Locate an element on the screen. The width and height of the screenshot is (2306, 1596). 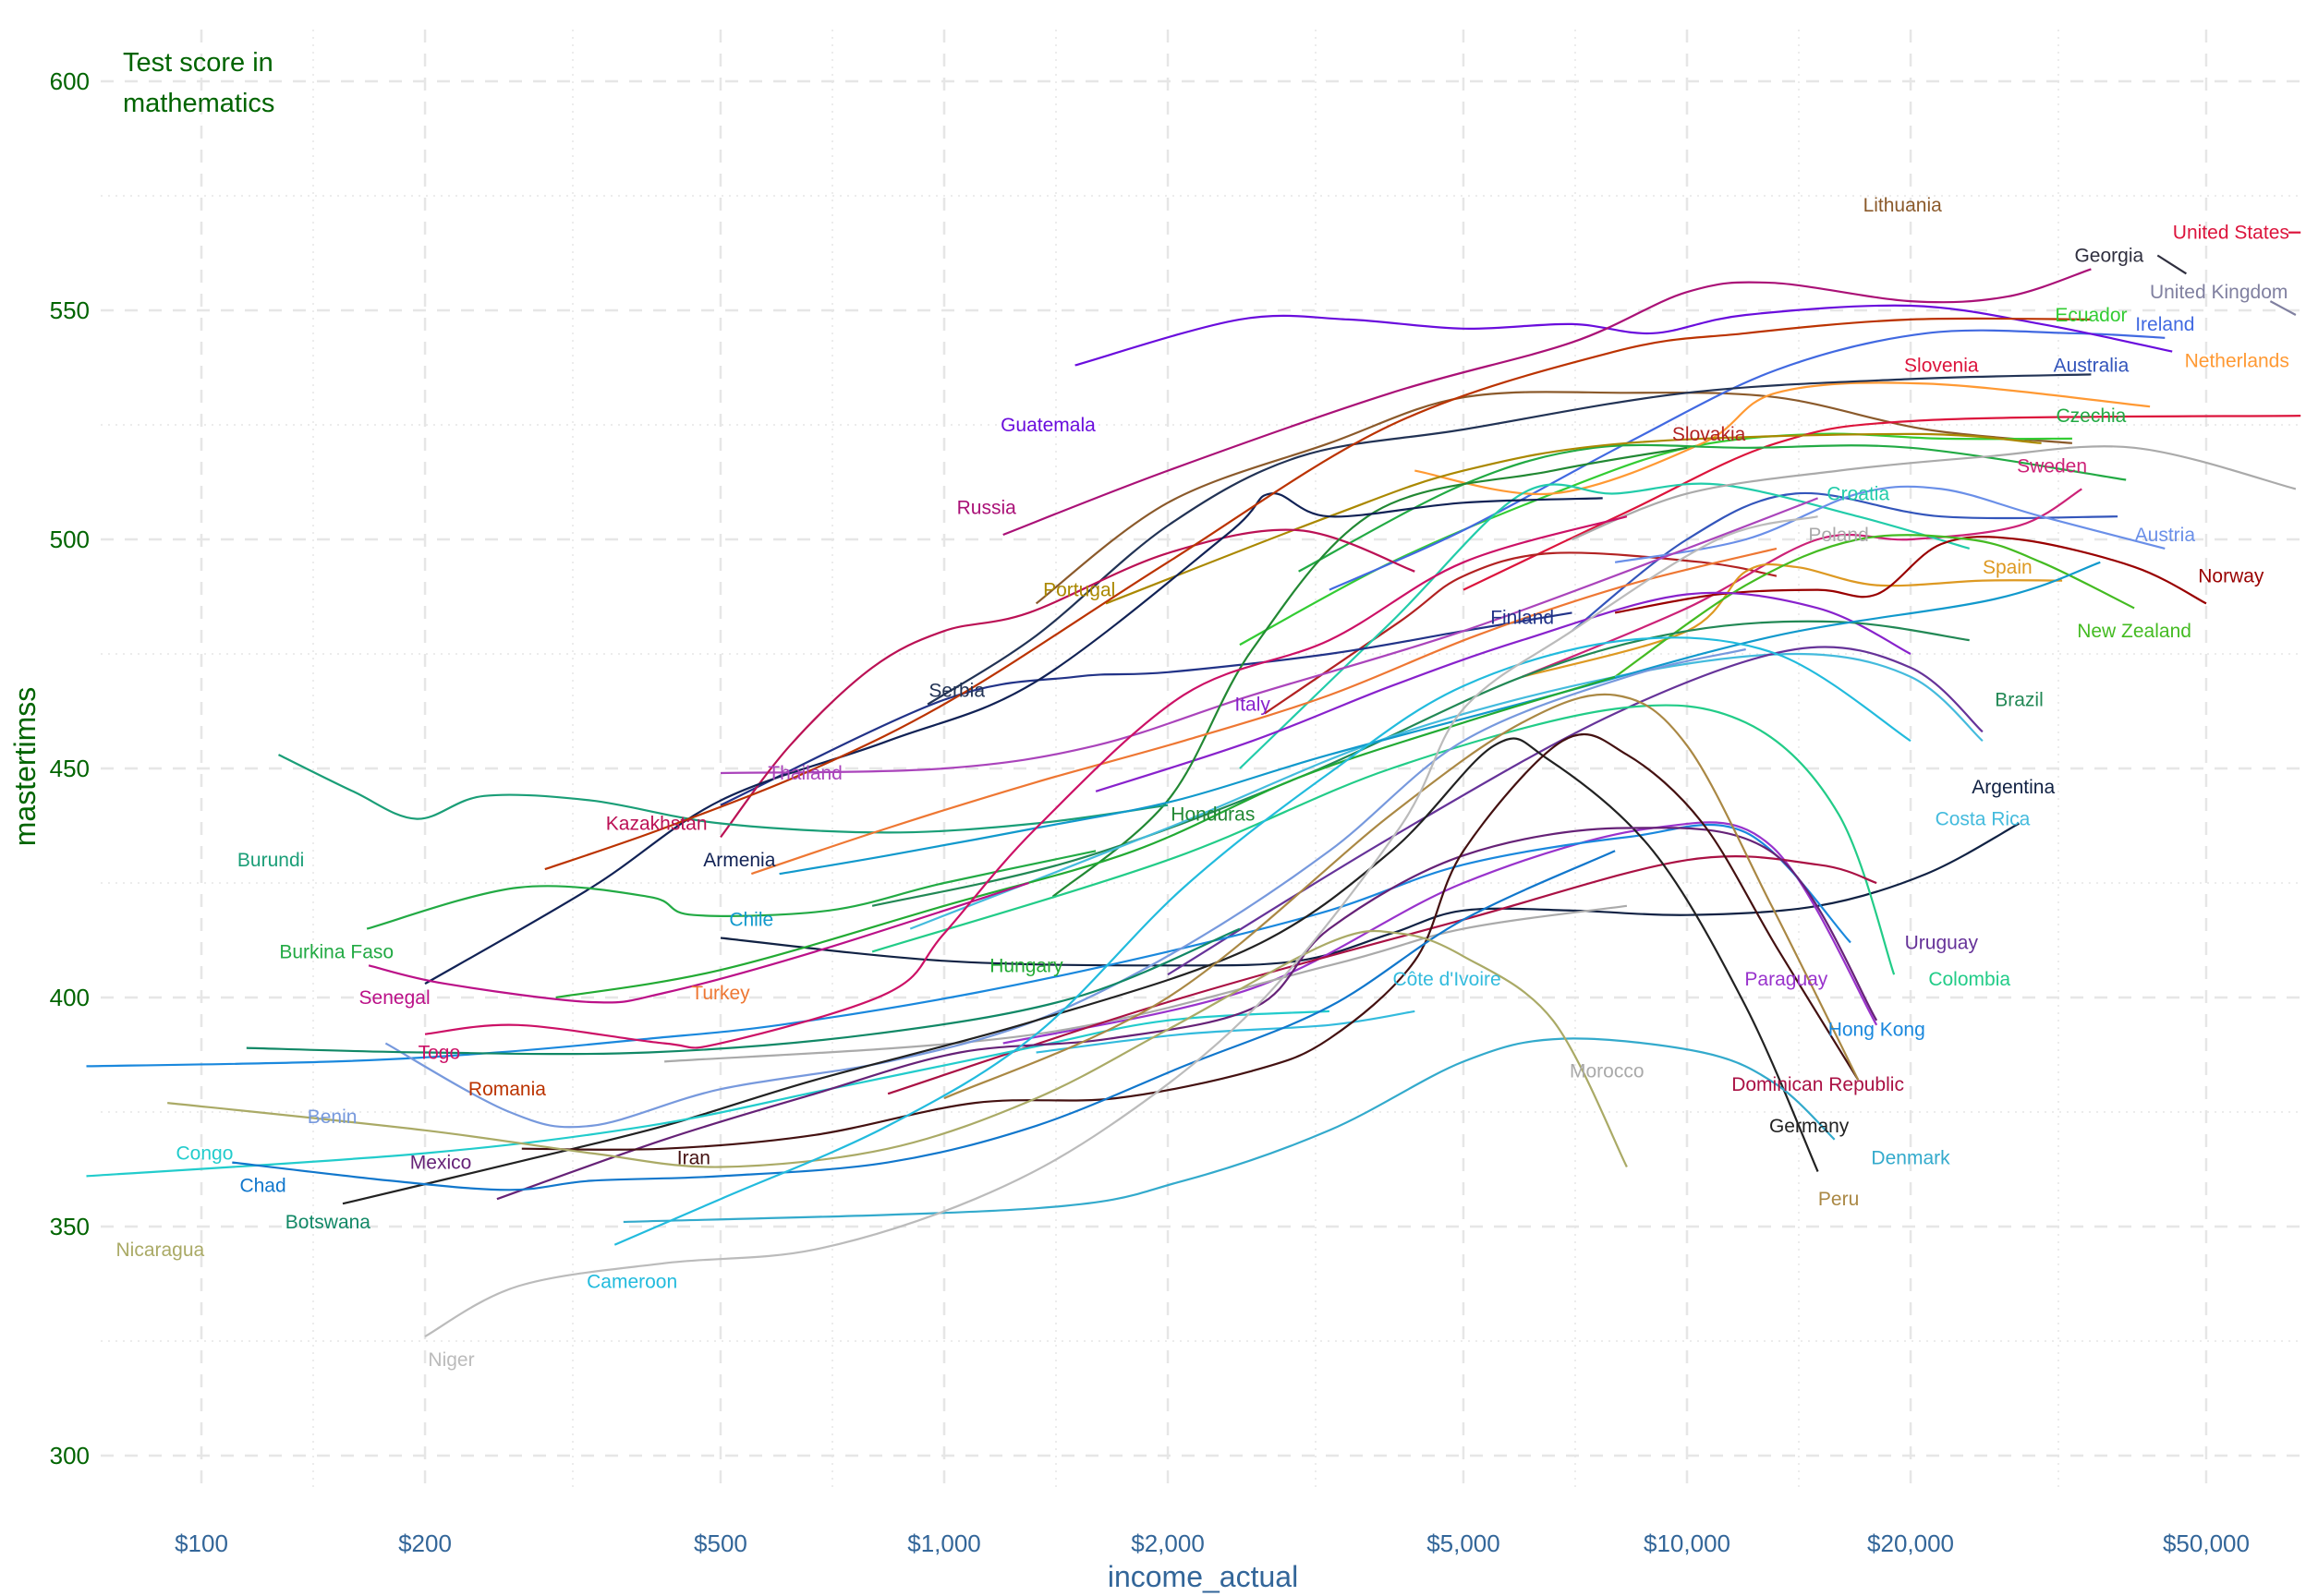
series-line-czechia is located at coordinates (1712, 508).